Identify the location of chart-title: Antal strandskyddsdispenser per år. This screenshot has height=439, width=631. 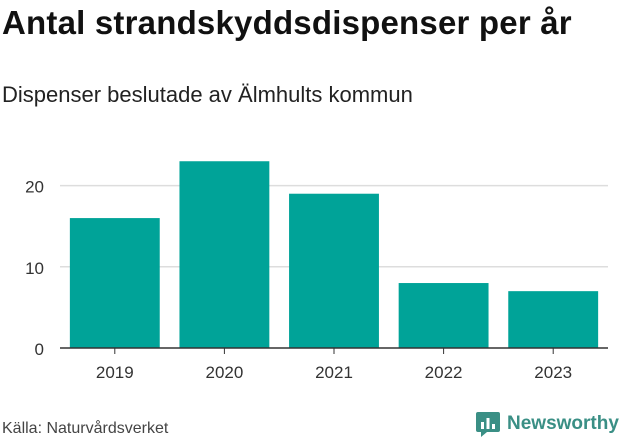
(287, 22).